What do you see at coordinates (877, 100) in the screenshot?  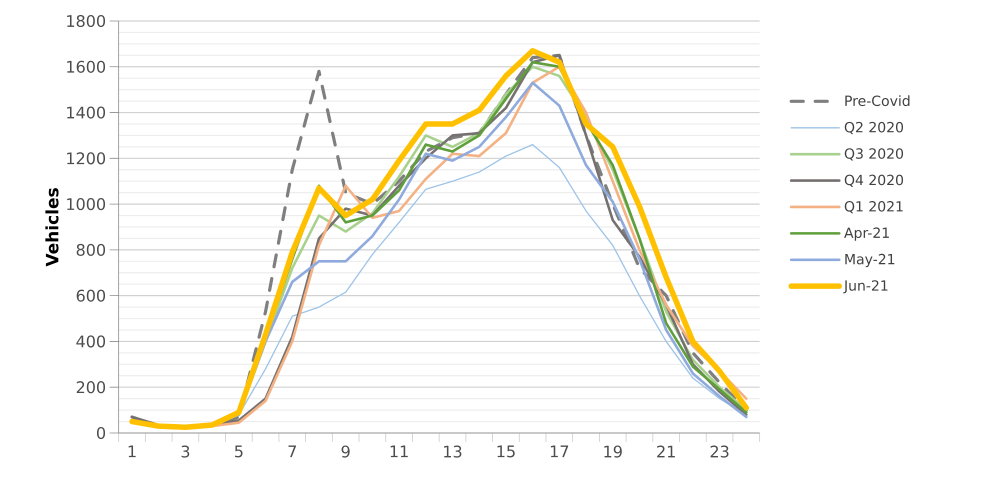 I see `legend-label: Pre-Covid` at bounding box center [877, 100].